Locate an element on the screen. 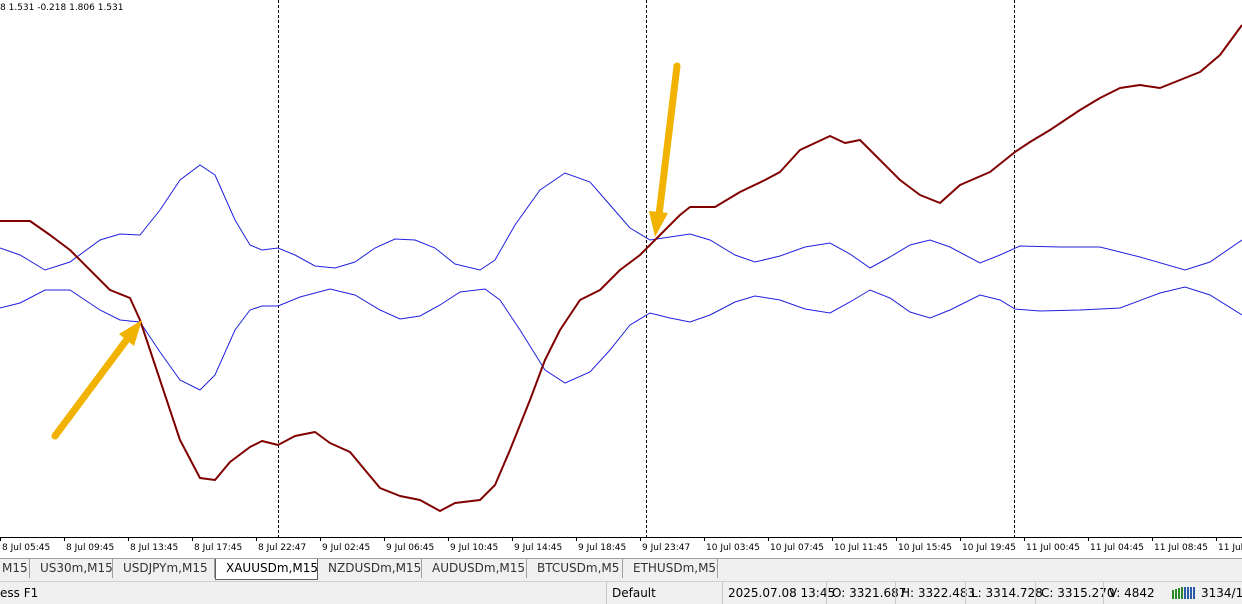 The width and height of the screenshot is (1242, 604). chart-tab: XAUUSDm,M15 is located at coordinates (266, 569).